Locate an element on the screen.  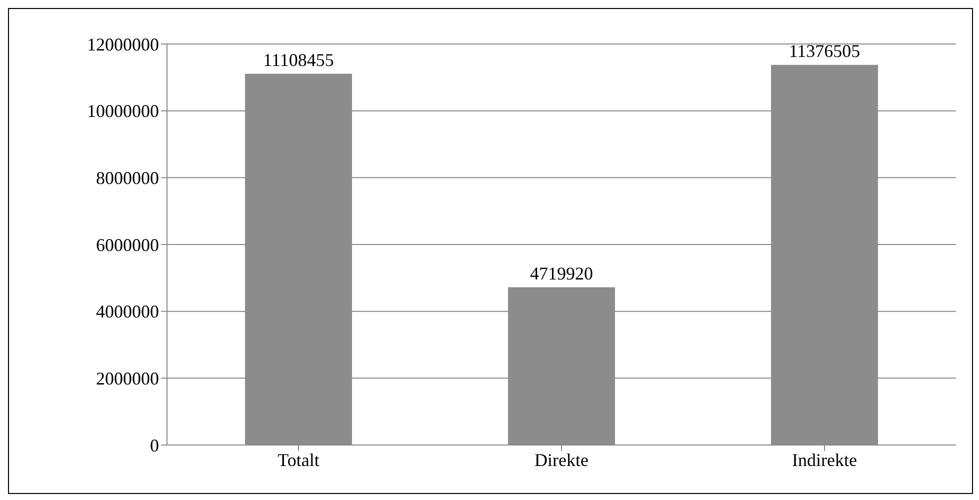
x-tick-label: Indirekte is located at coordinates (824, 460).